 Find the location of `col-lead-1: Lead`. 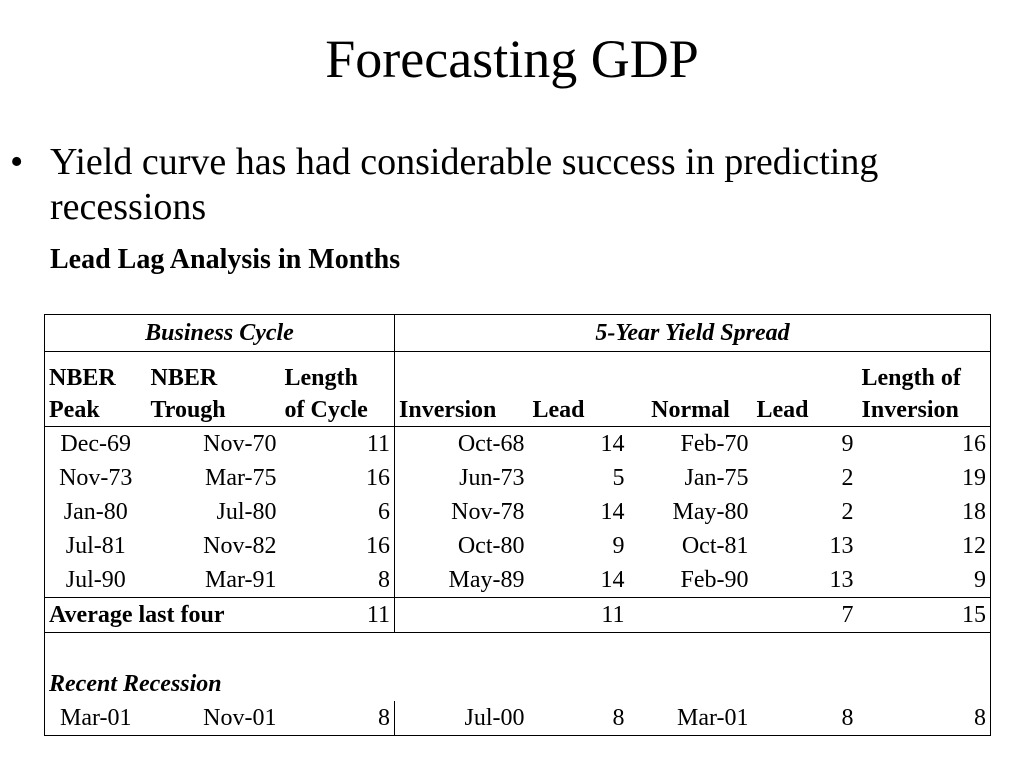

col-lead-1: Lead is located at coordinates (578, 389).